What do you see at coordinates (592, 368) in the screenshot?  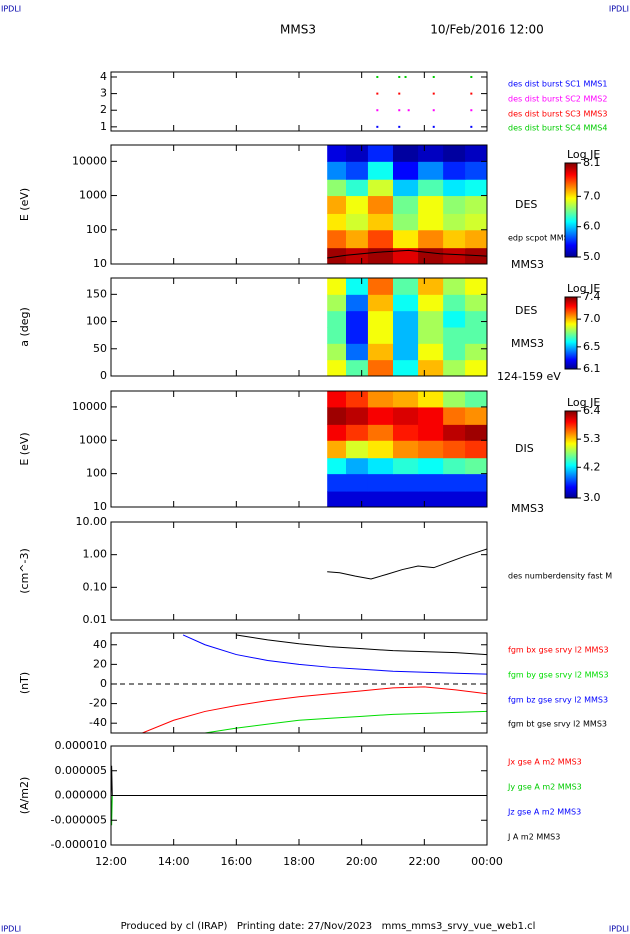 I see `colorbar-tick-label: 6.1` at bounding box center [592, 368].